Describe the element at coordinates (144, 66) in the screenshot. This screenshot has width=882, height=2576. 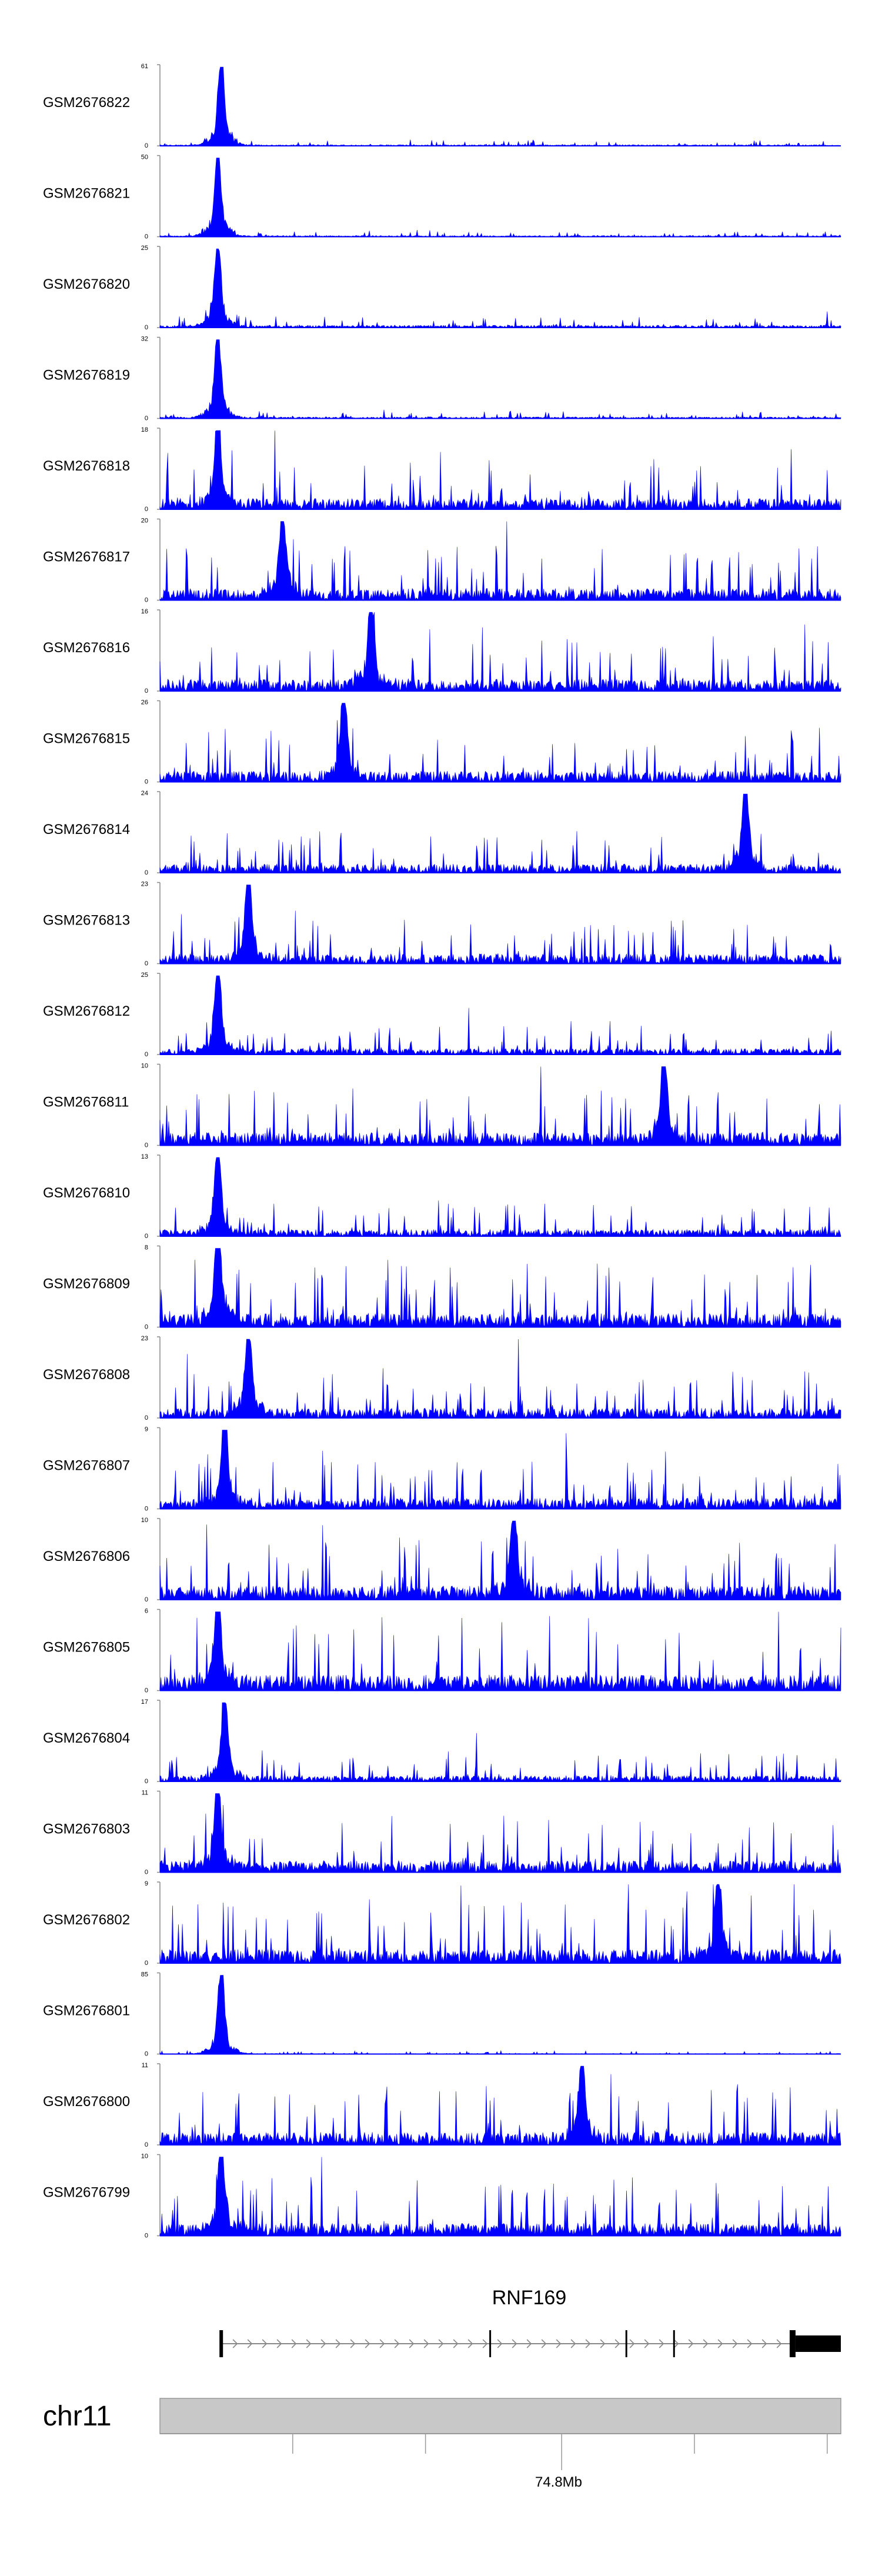
I see `track-ymax-label: 61` at that location.